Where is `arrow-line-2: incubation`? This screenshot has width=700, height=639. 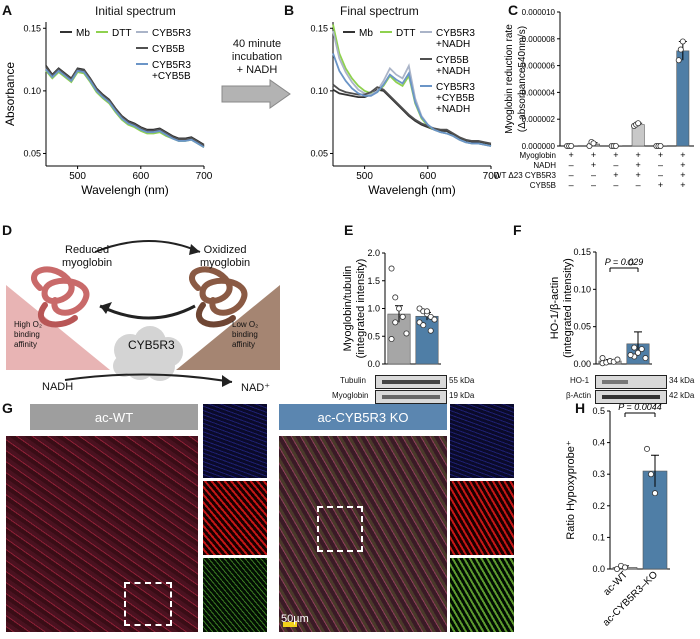
arrow-line-2: incubation is located at coordinates (257, 57).